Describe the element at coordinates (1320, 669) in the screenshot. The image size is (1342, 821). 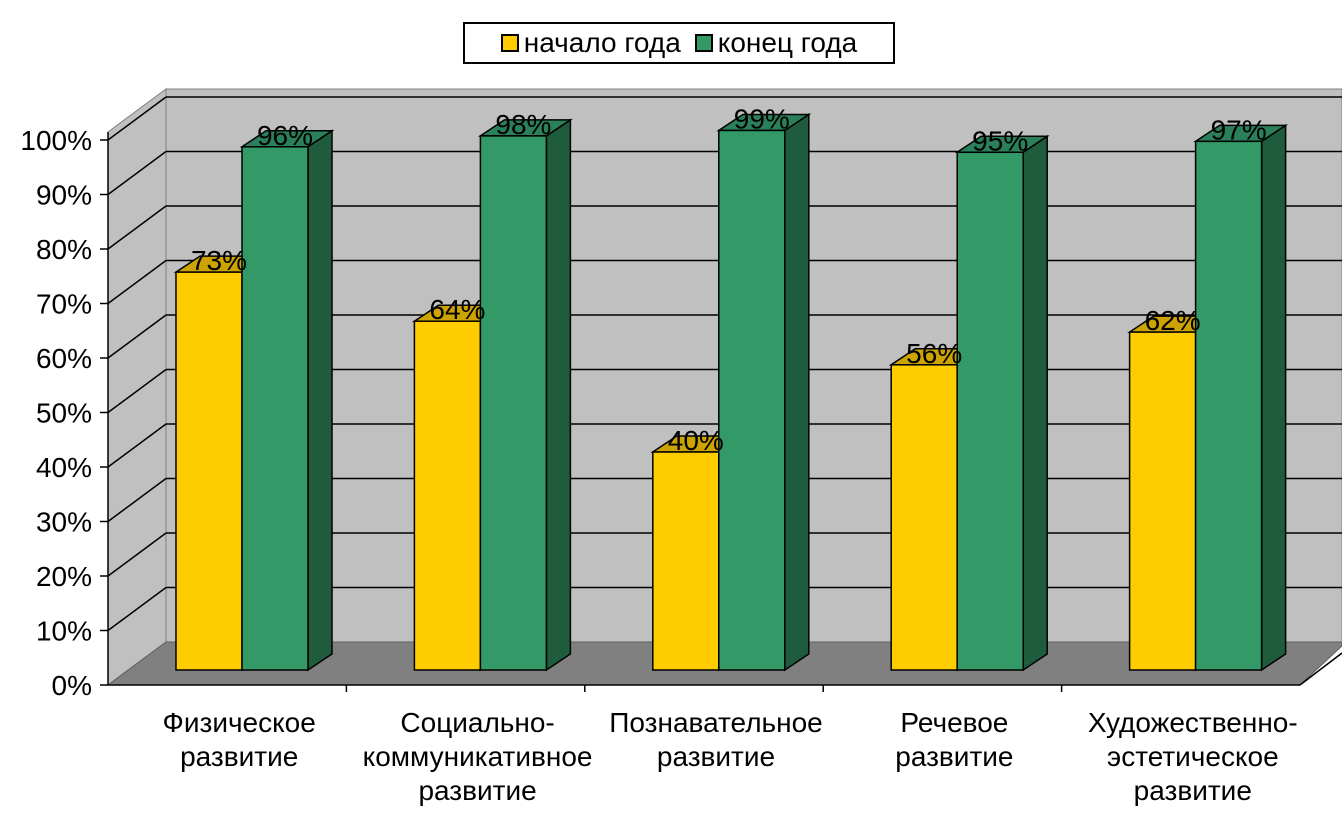
I see `x-axis-depth` at that location.